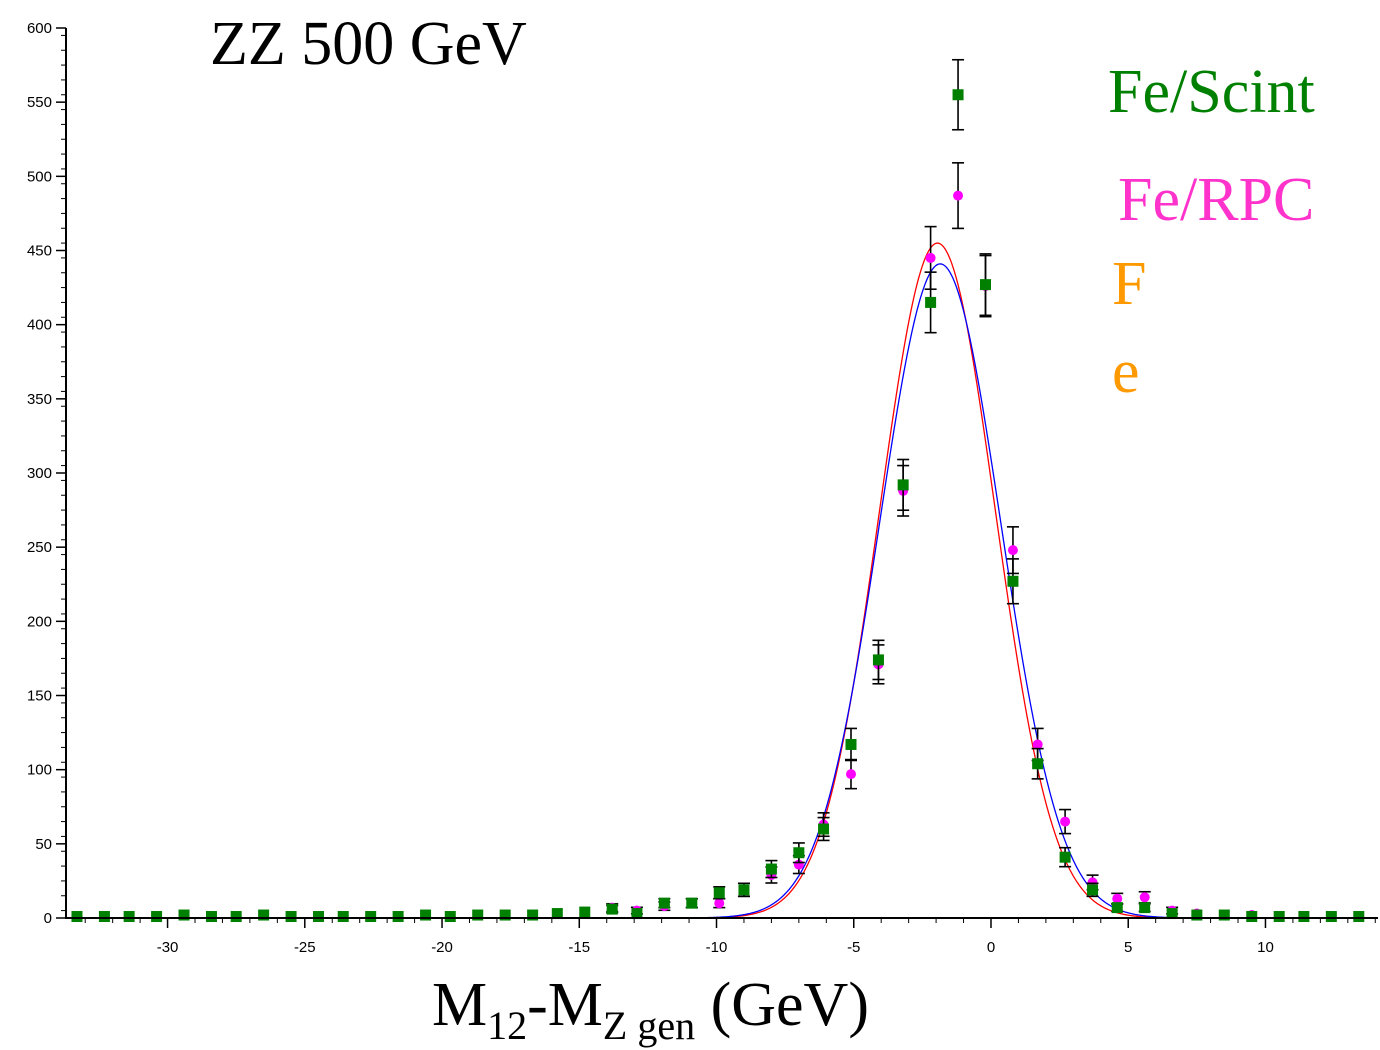 Image resolution: width=1380 pixels, height=1050 pixels. I want to click on y-tick-label: 150, so click(39, 696).